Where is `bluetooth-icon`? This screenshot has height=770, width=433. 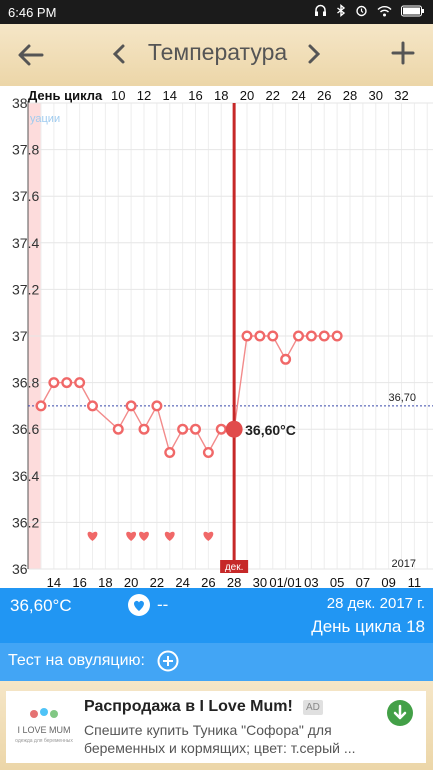 bluetooth-icon is located at coordinates (341, 12).